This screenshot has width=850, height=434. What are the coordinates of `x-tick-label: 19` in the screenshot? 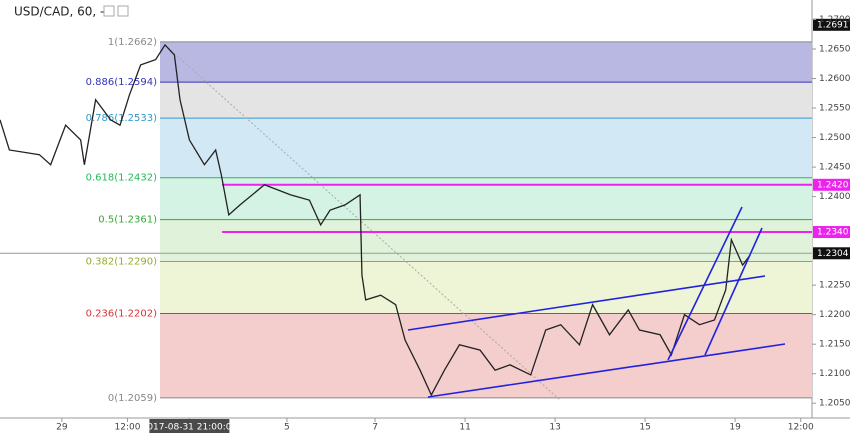 It's located at (735, 428).